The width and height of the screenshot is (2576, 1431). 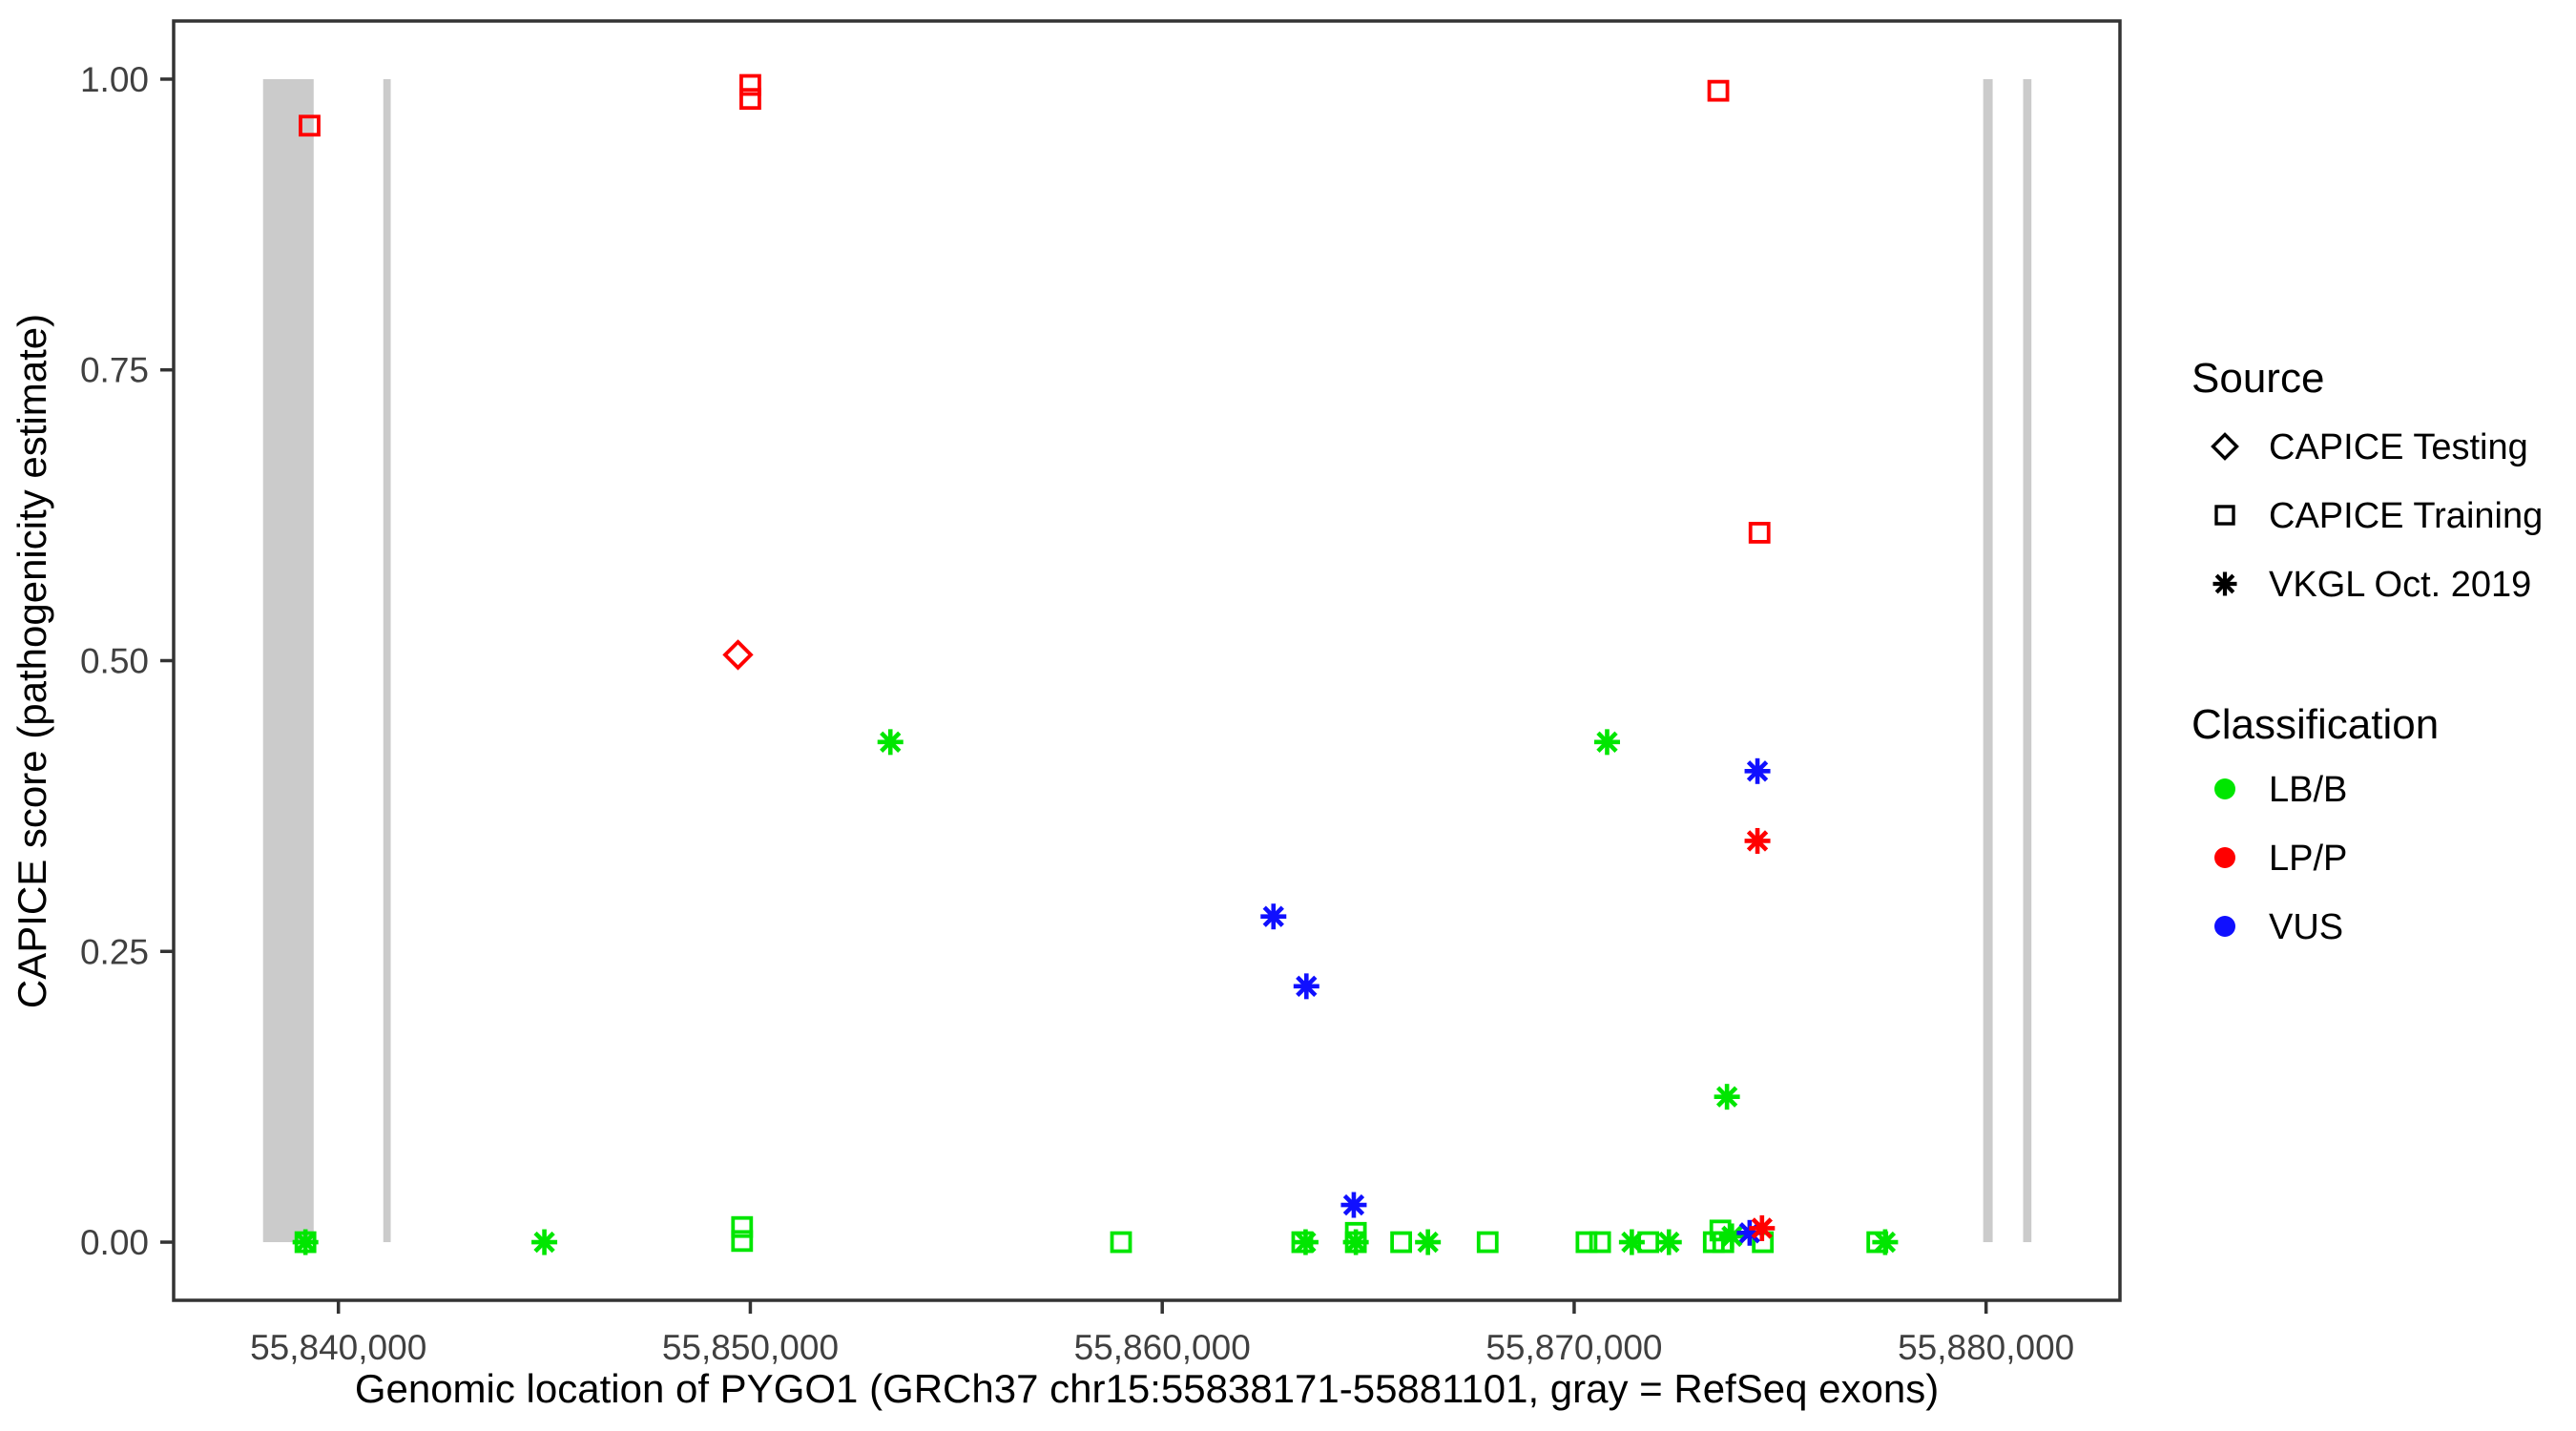 I want to click on legend-item-label: LB/B, so click(x=2308, y=790).